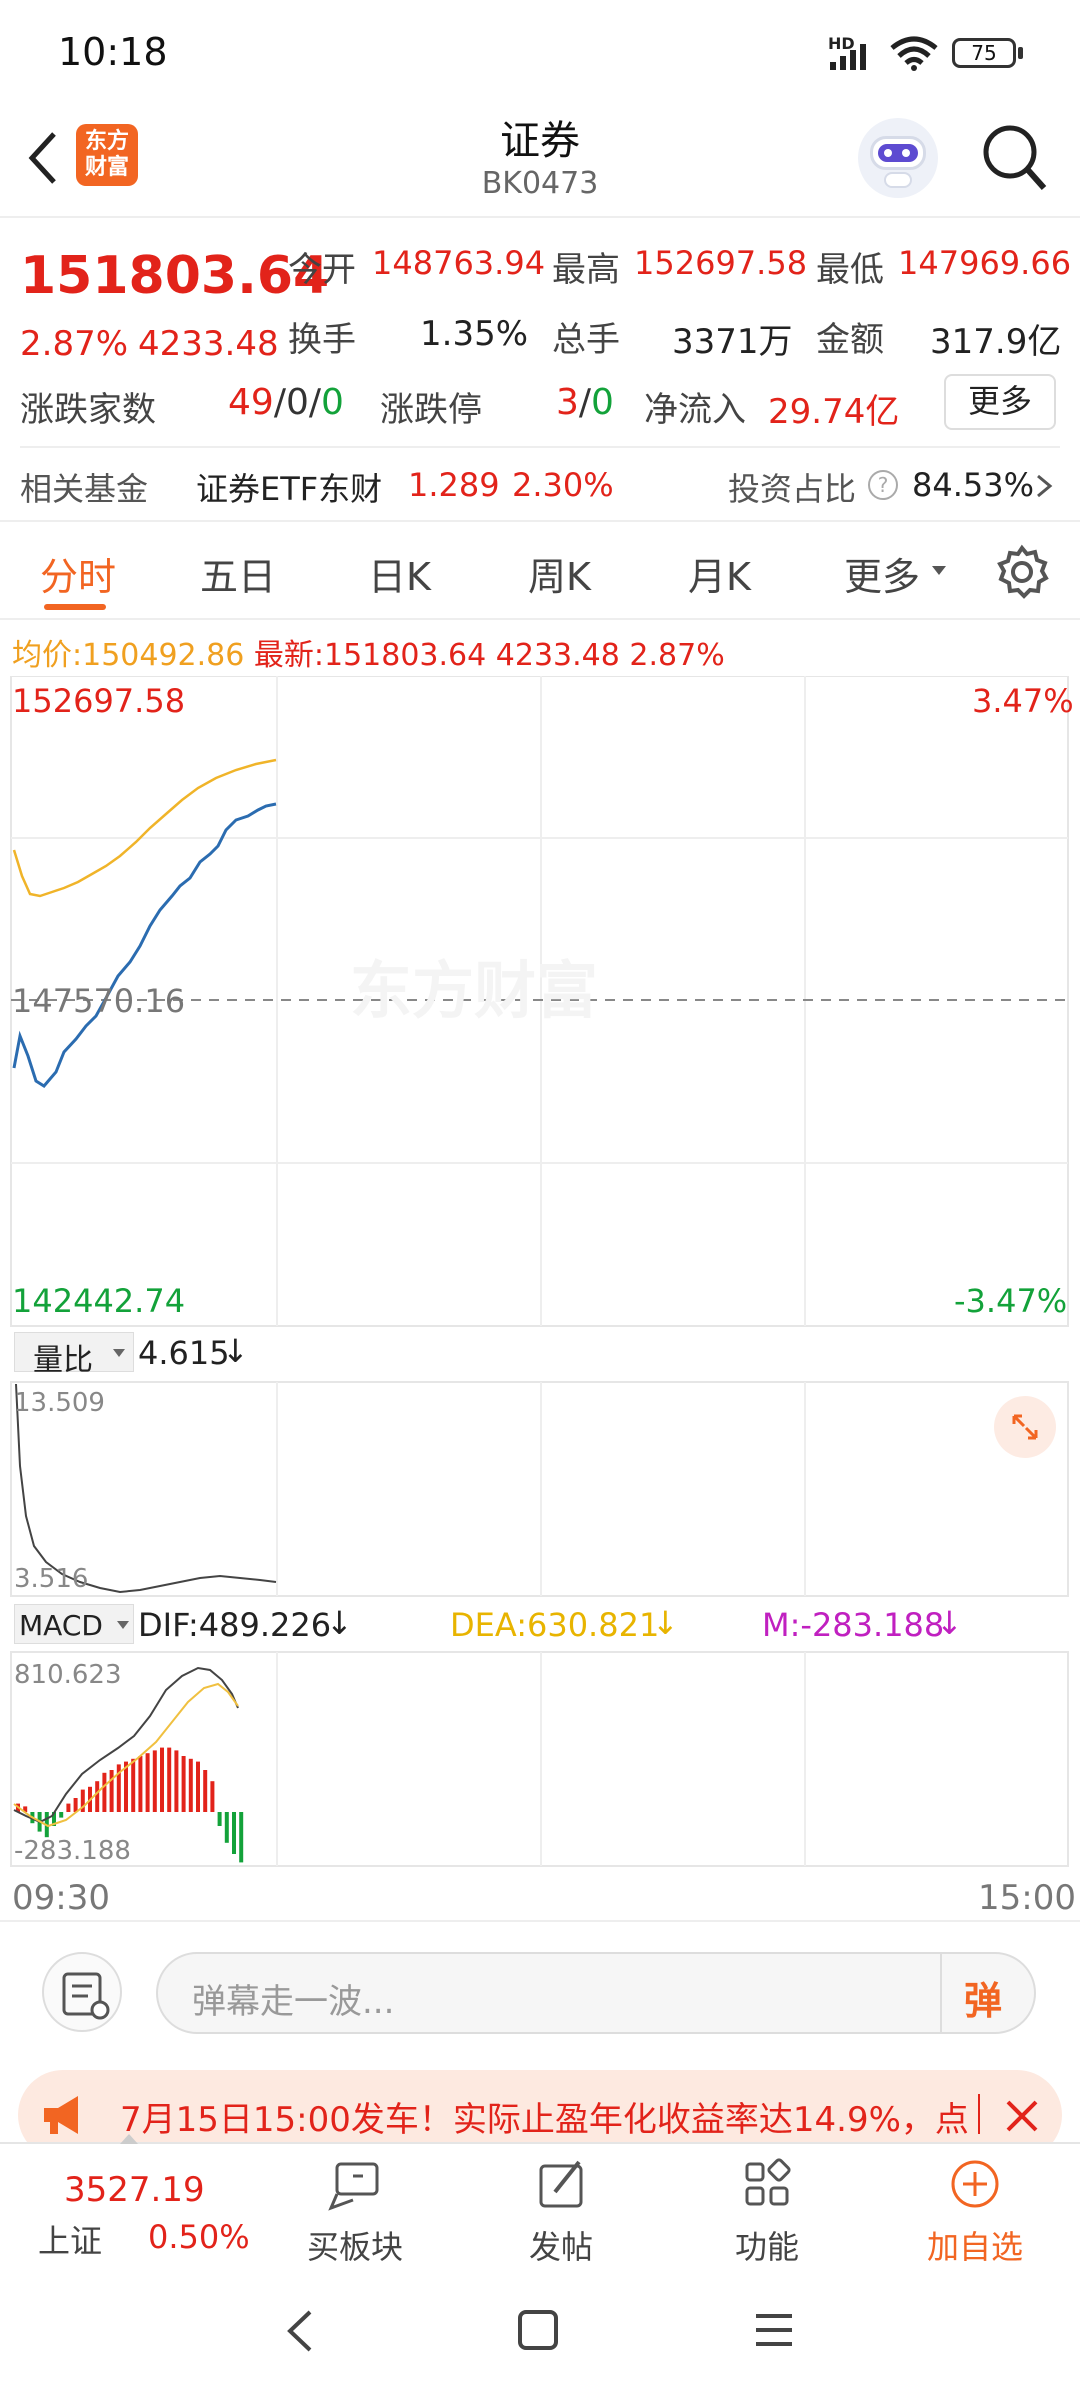 The image size is (1080, 2400). What do you see at coordinates (74, 1355) in the screenshot?
I see `volume-ratio-selector: 量比` at bounding box center [74, 1355].